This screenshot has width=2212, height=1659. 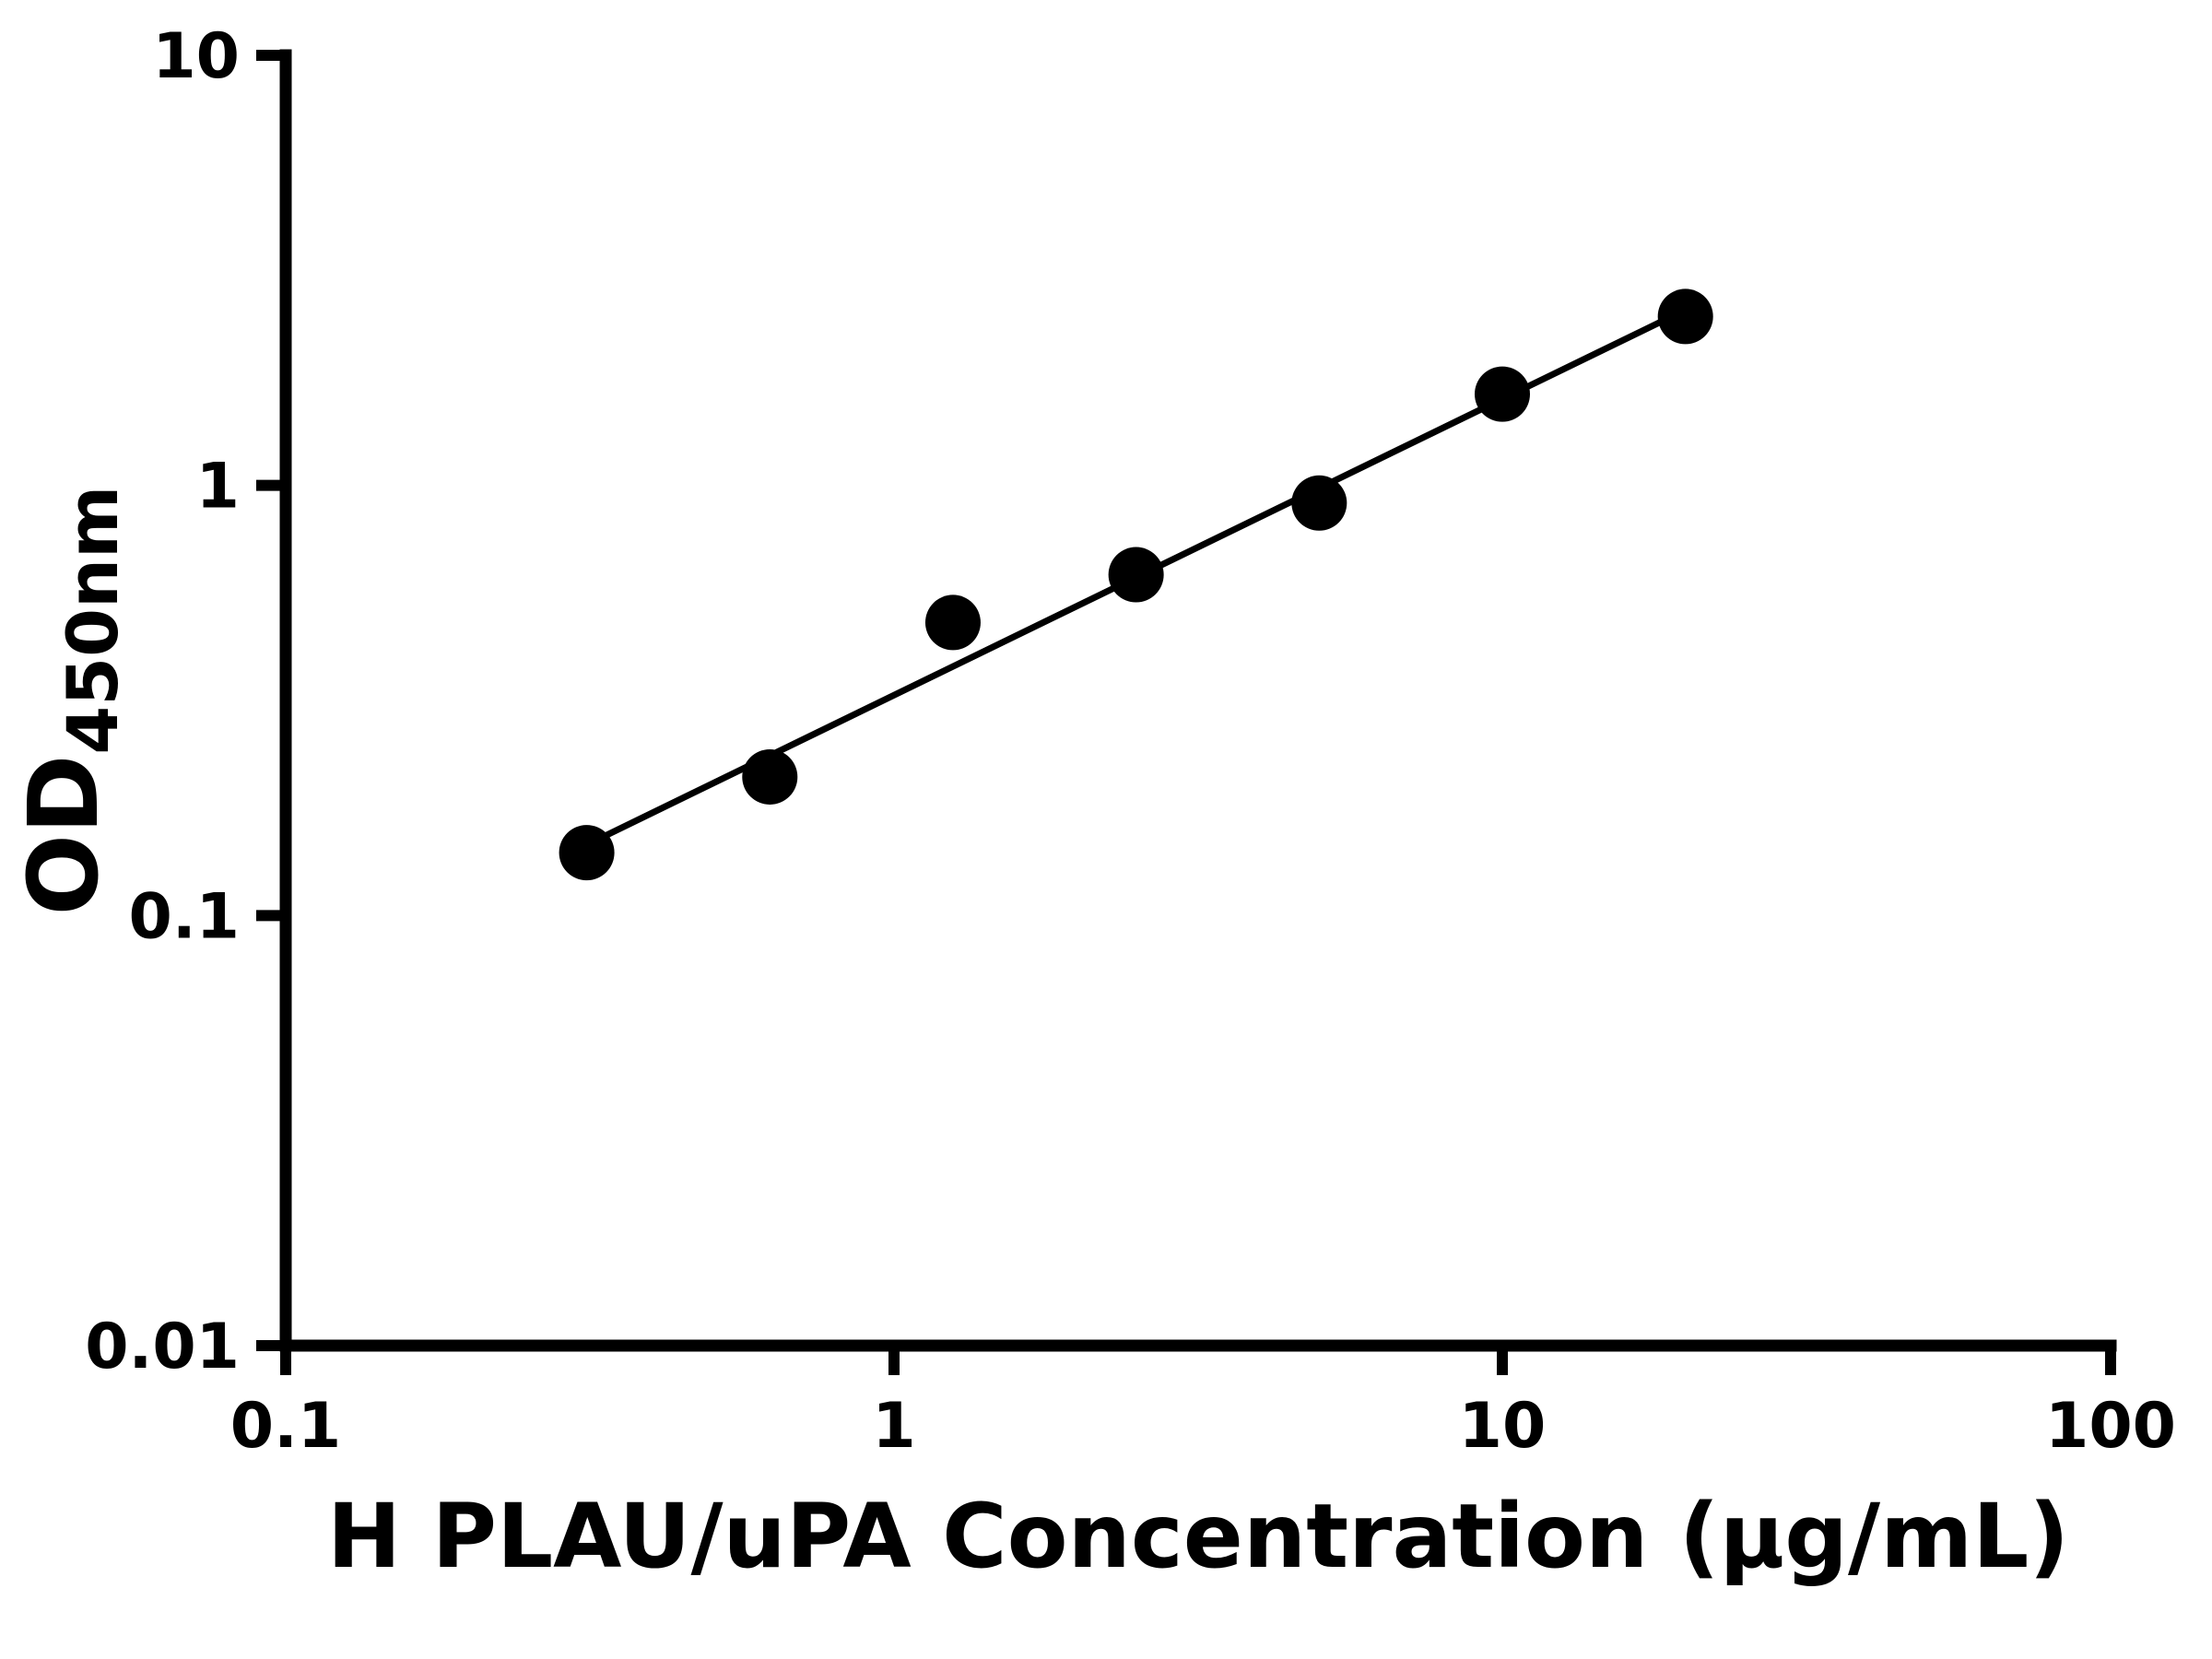 I want to click on y-axis-title: OD450nm, so click(x=70, y=701).